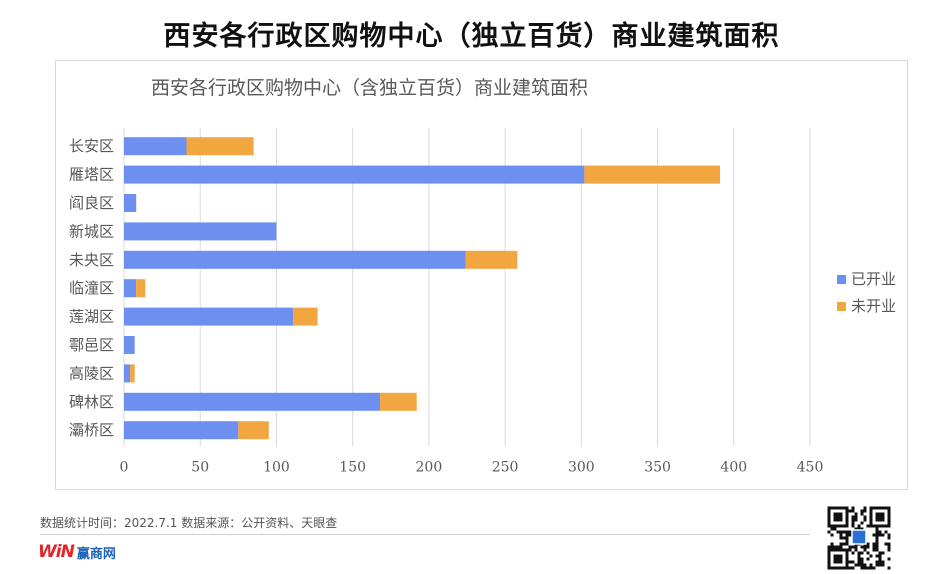  What do you see at coordinates (859, 538) in the screenshot?
I see `qr-code-icon` at bounding box center [859, 538].